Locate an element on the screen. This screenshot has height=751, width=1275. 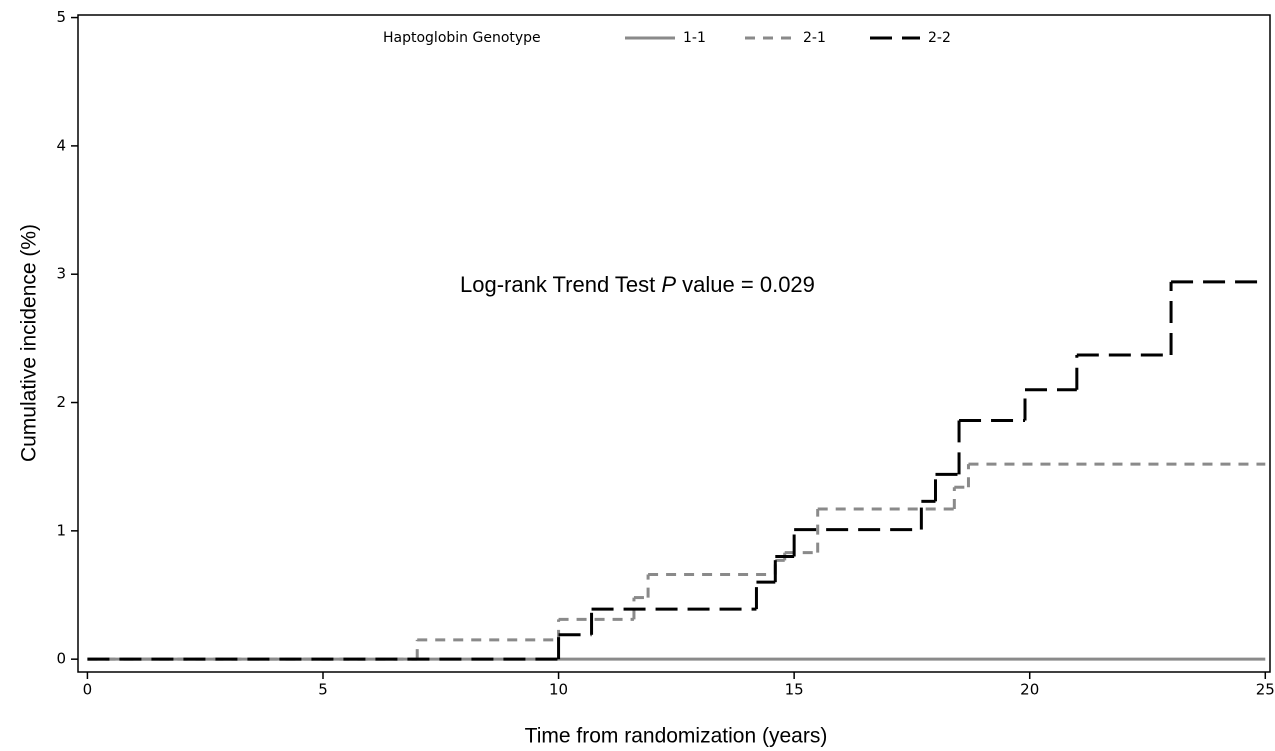
x-tick-label: 25 is located at coordinates (1265, 690).